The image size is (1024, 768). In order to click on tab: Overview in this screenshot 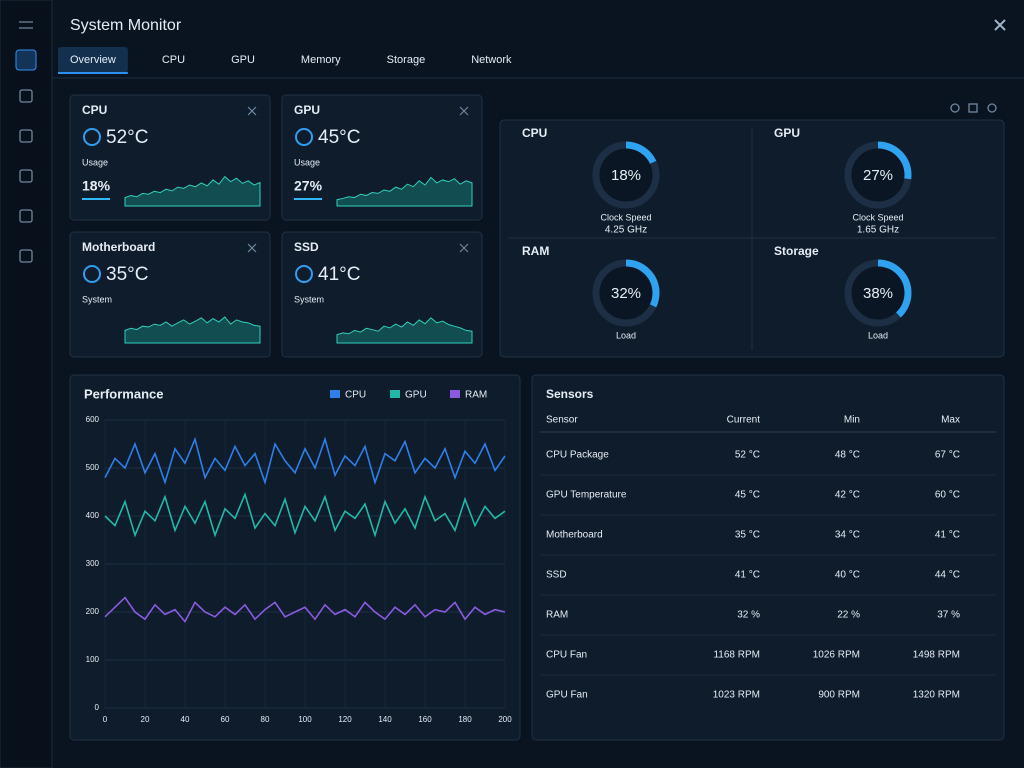, I will do `click(93, 60)`.